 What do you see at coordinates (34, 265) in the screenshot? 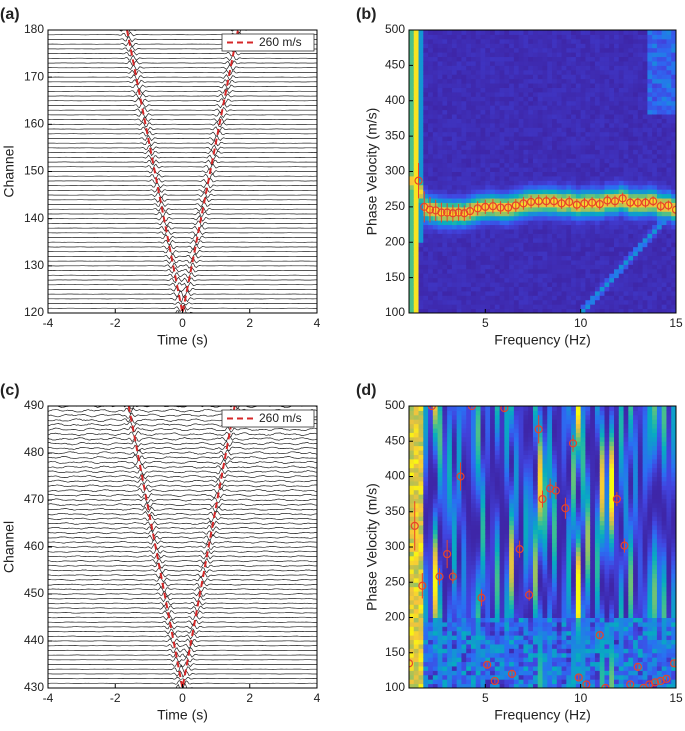
I see `y-tick-label: 130` at bounding box center [34, 265].